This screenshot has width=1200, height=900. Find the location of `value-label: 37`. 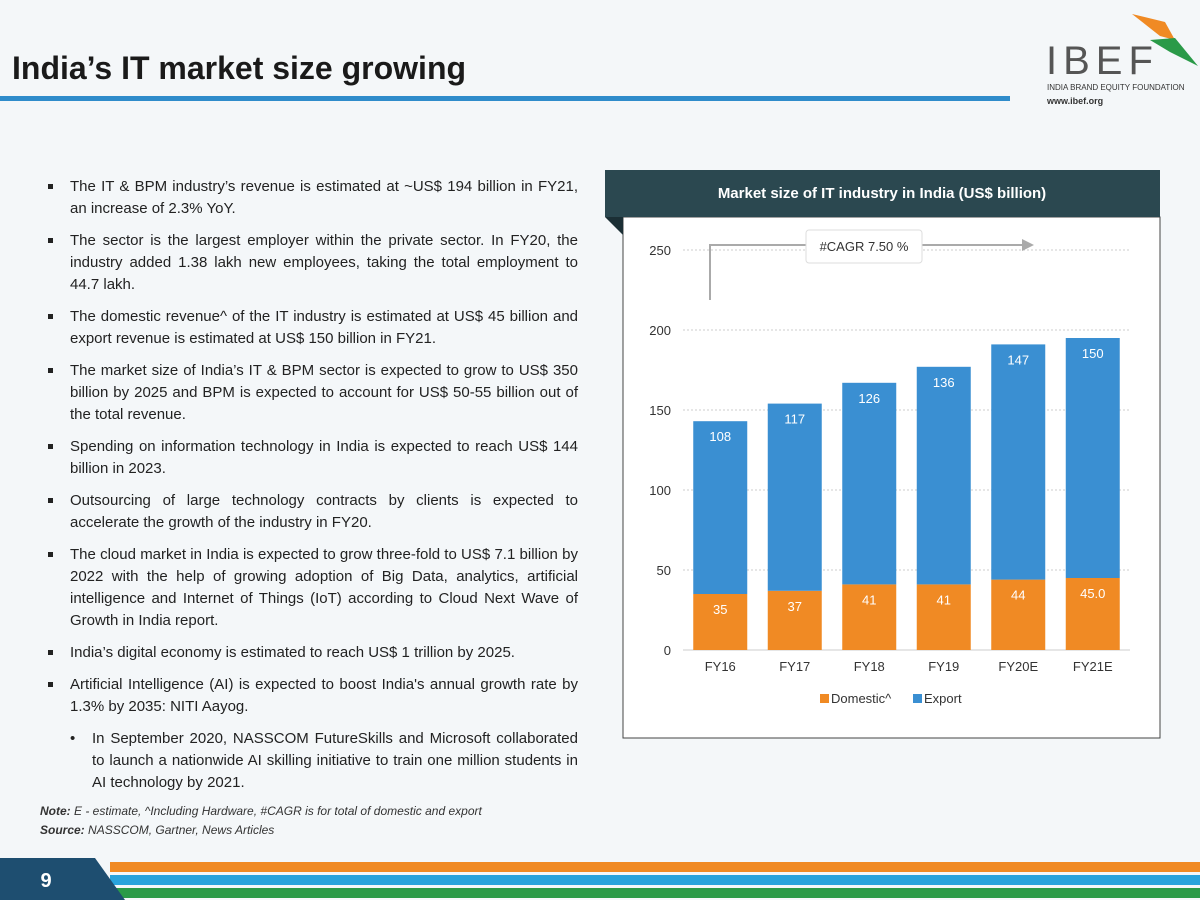

value-label: 37 is located at coordinates (795, 606).